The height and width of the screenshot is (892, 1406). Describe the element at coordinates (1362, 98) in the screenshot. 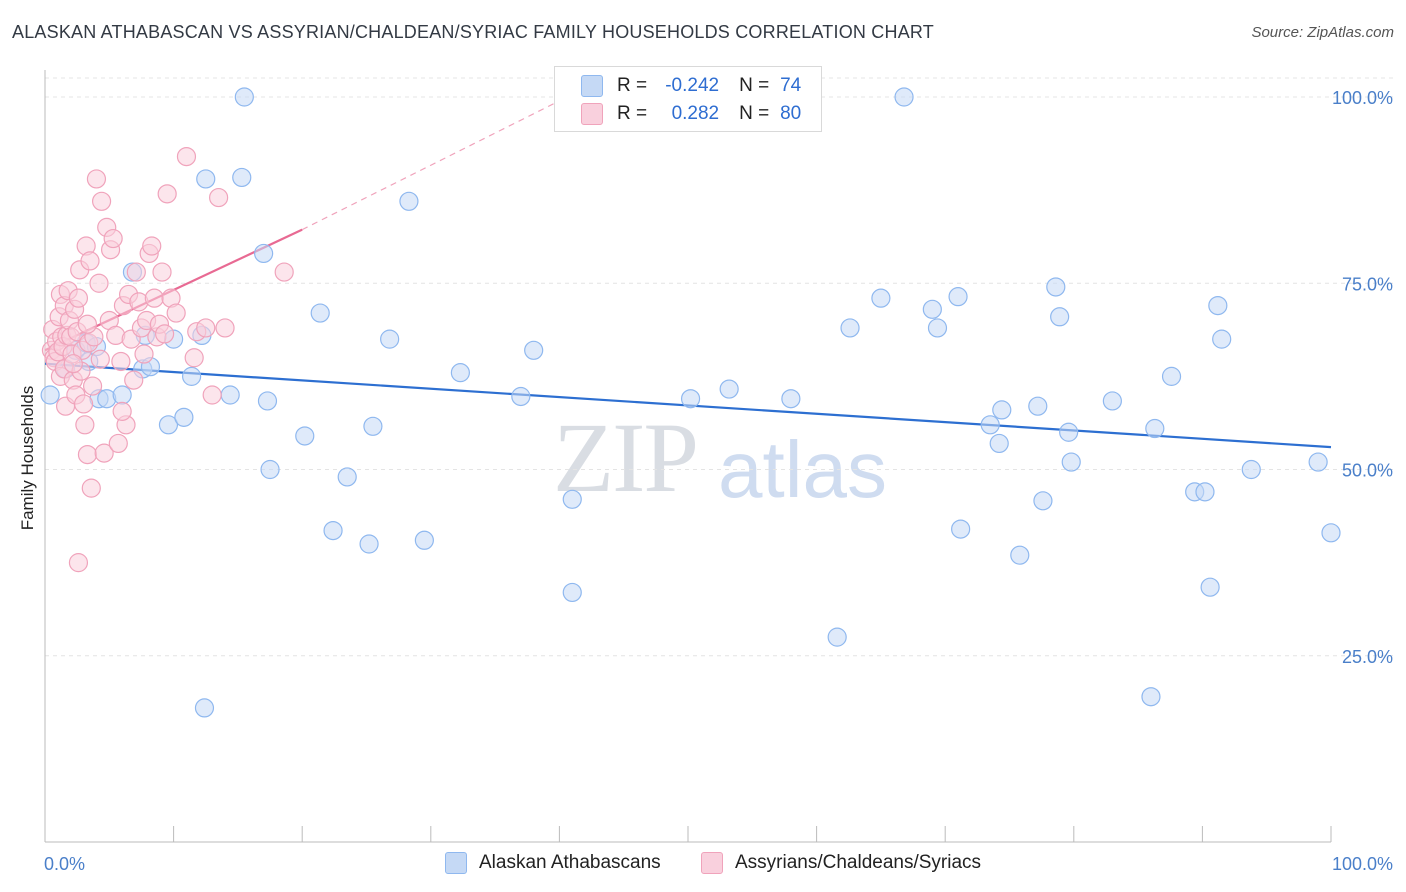

I see `y-tick-label: 100.0%` at that location.